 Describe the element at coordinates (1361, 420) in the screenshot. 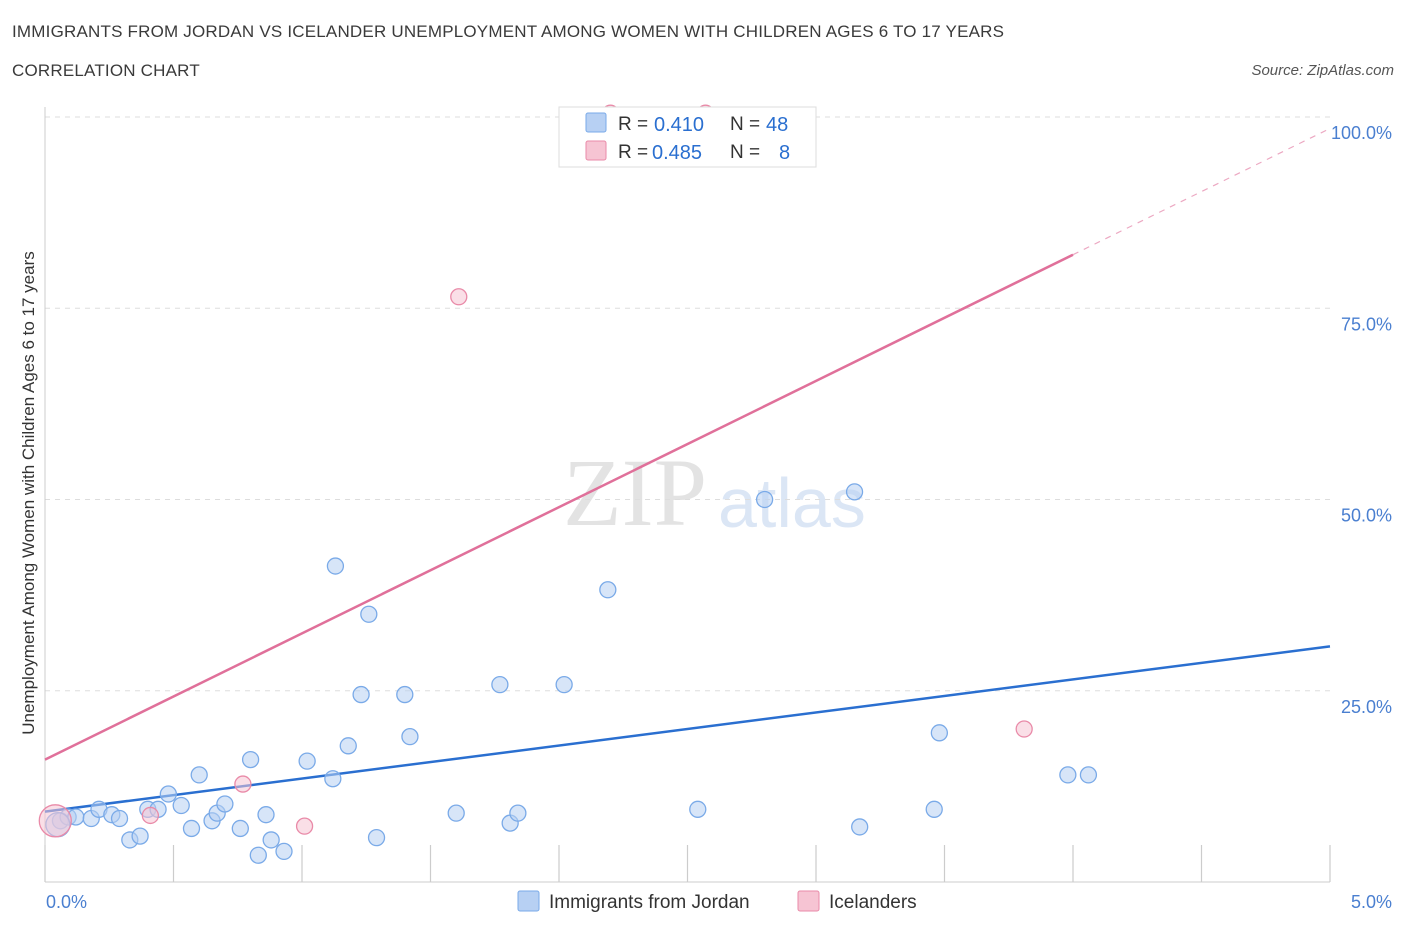

I see `y-tick-labels: 100.0% 75.0% 50.0% 25.0%` at that location.